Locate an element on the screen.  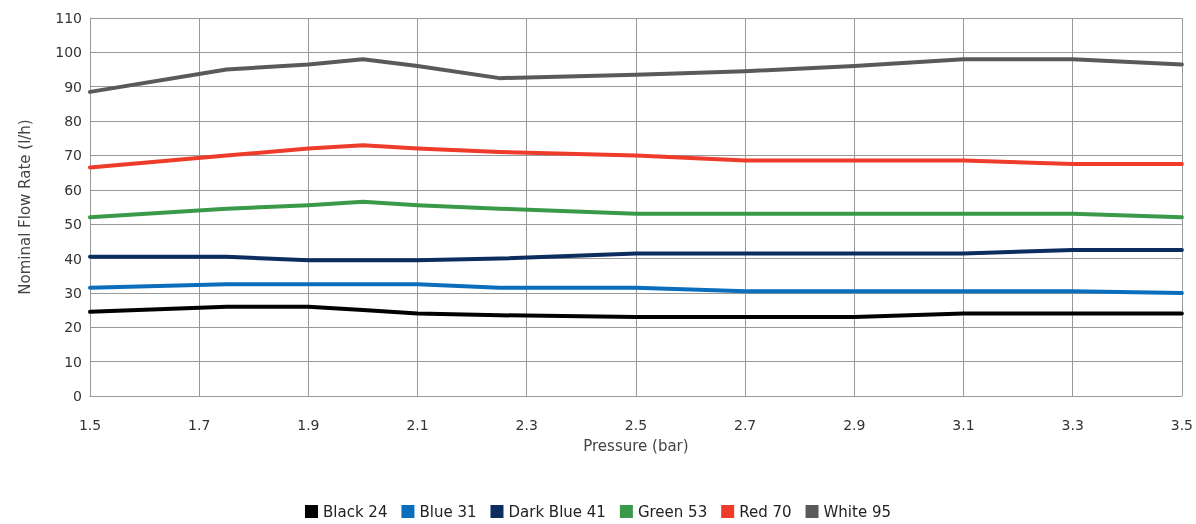
x-tick-label: 2.5 is located at coordinates (636, 425).